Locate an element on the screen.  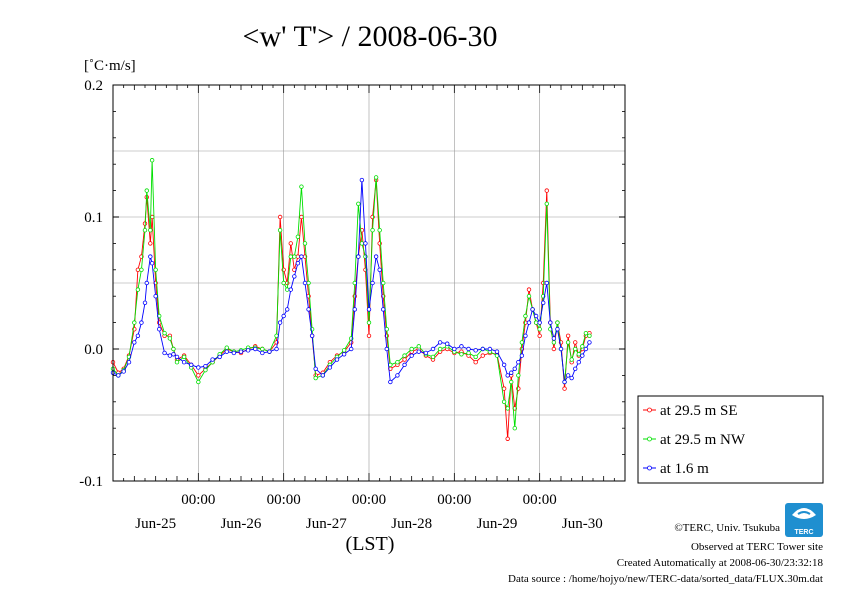
legend-box is located at coordinates (730, 439).